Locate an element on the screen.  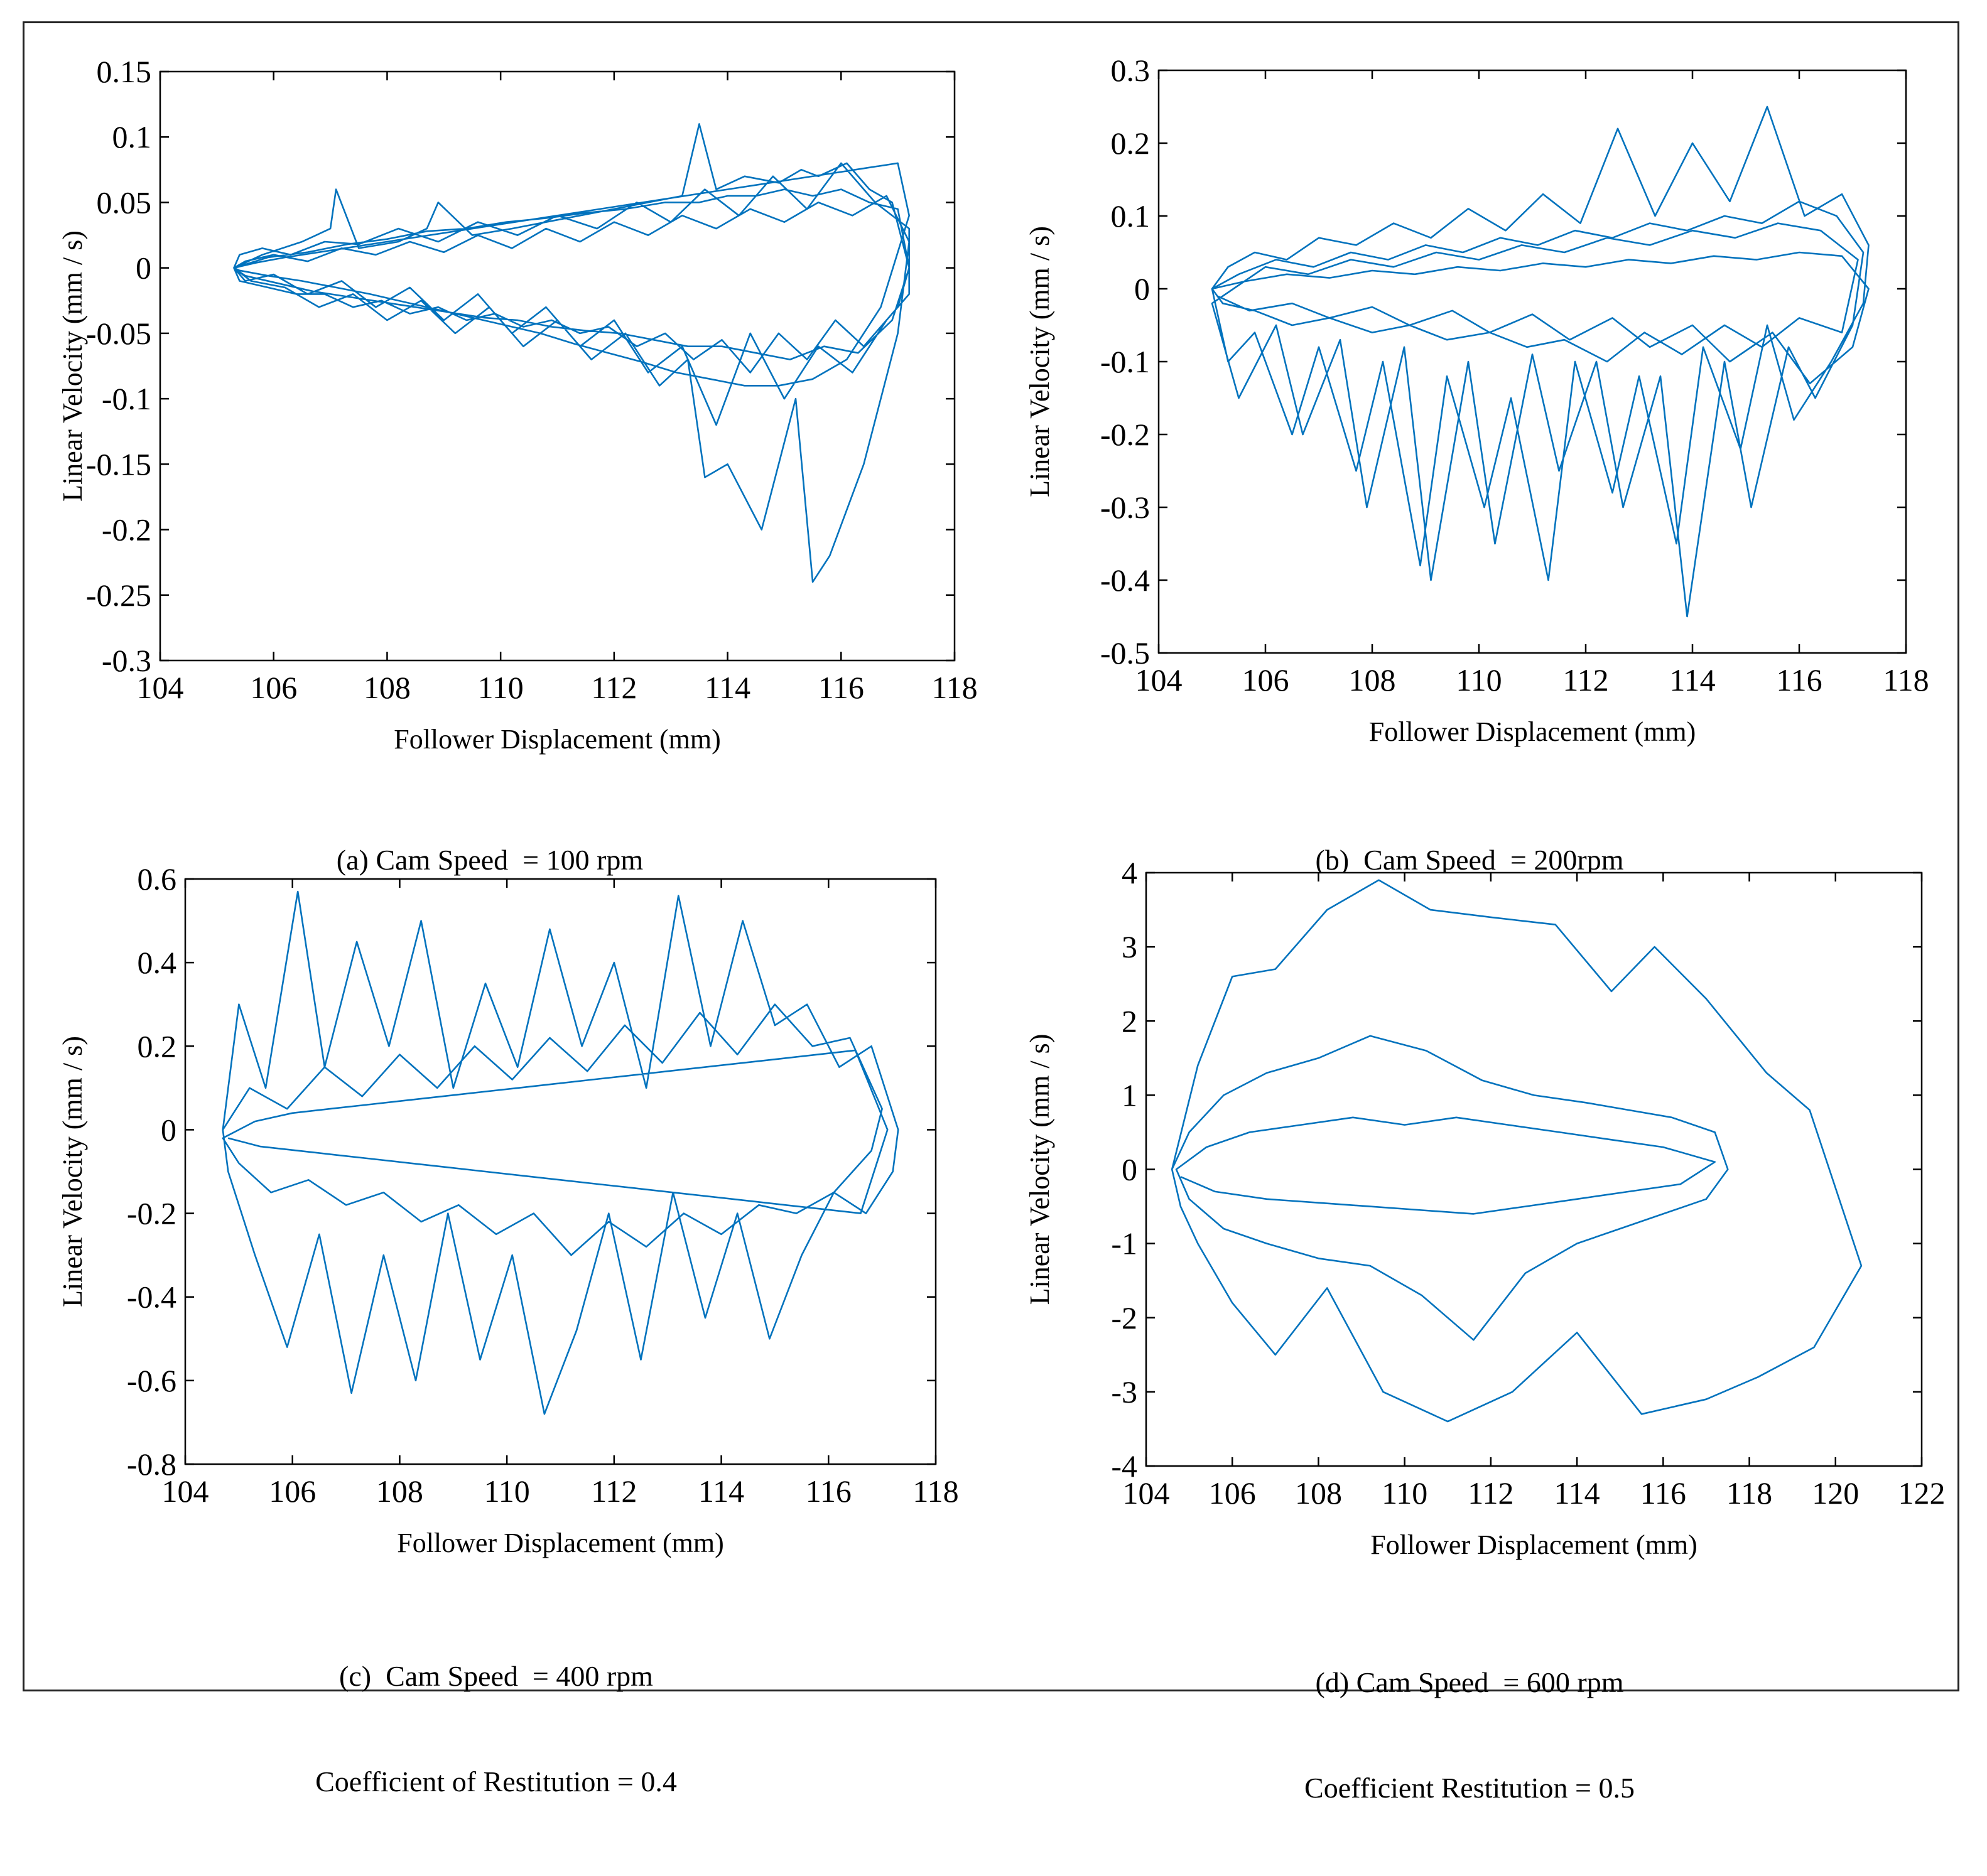
x-tick-label-a-3: 110 is located at coordinates (501, 687).